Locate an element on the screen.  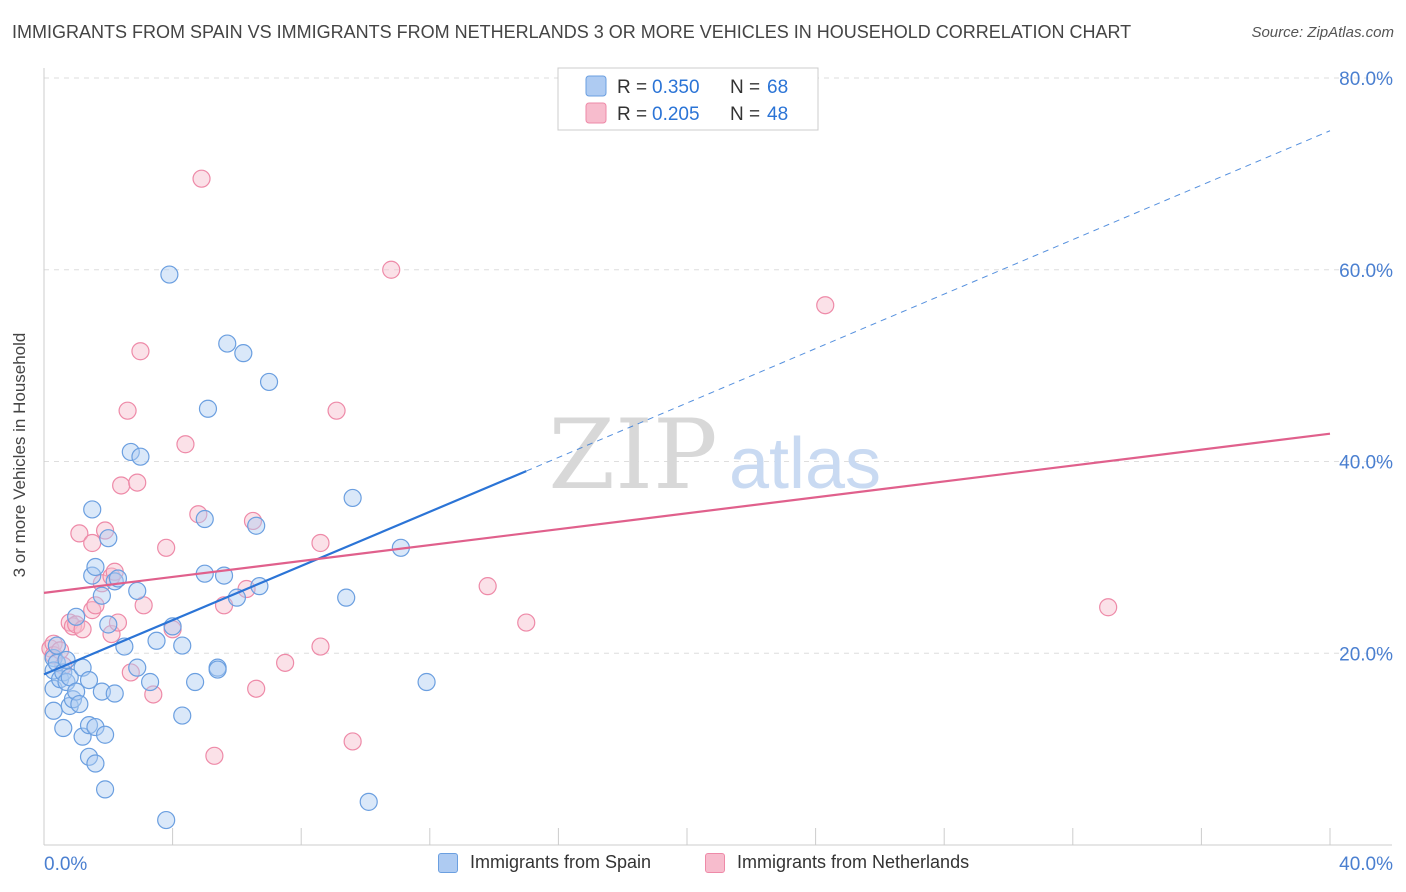
x-tick-label: 0.0% is located at coordinates (65, 864).